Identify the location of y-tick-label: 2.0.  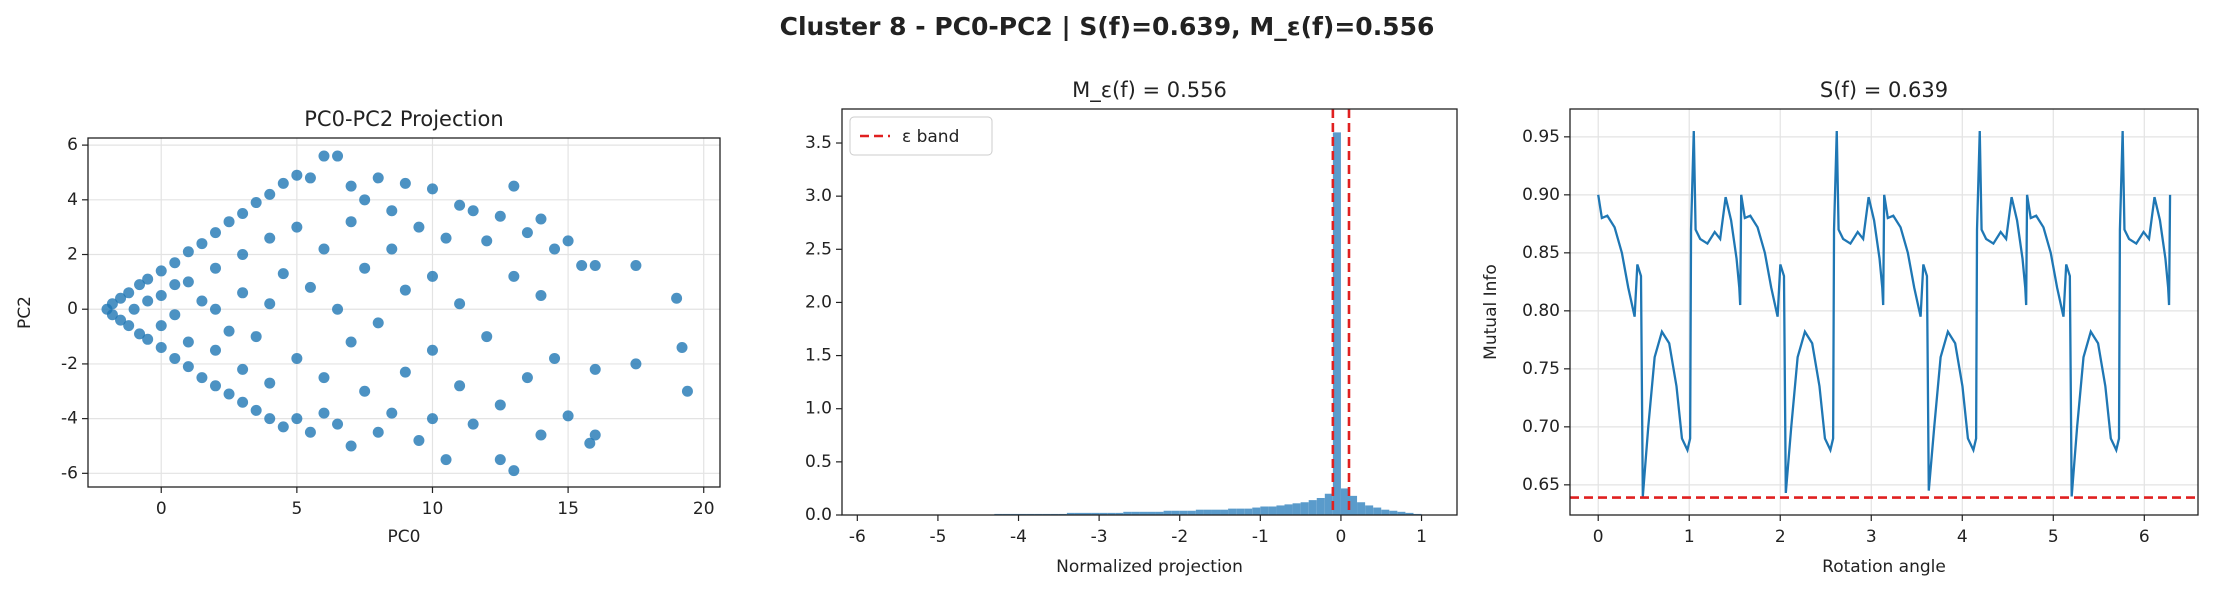
(818, 302).